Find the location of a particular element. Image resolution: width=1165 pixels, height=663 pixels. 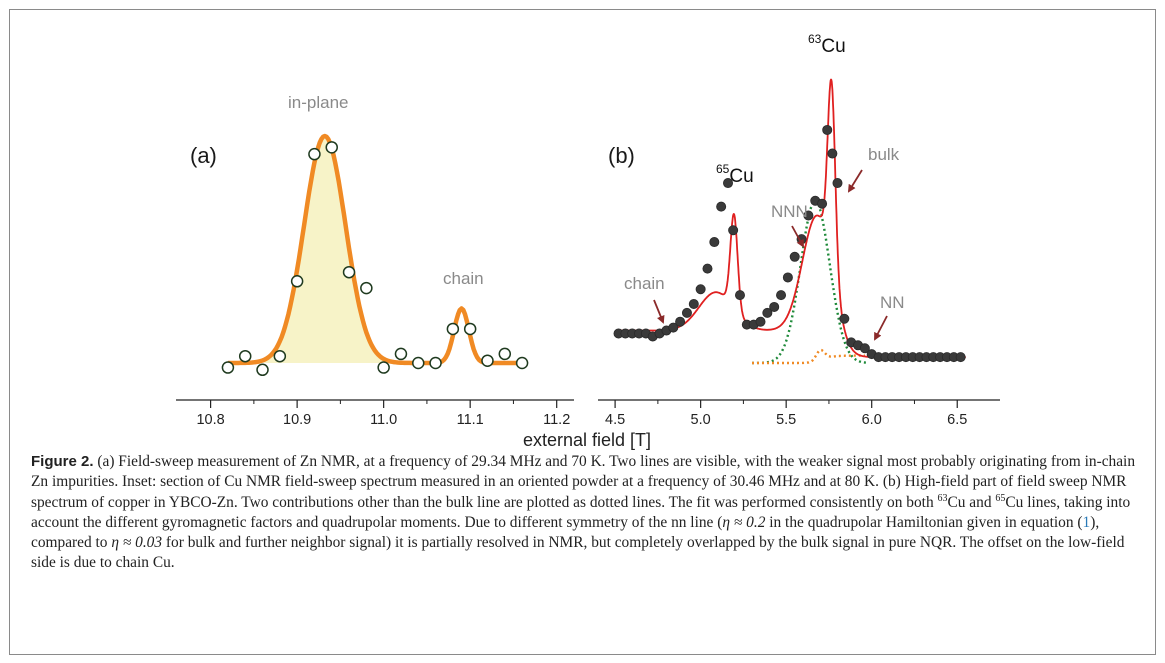

panel-a-x-ticks: 10.8 10.9 11.0 11.1 11.2 is located at coordinates (383, 414).